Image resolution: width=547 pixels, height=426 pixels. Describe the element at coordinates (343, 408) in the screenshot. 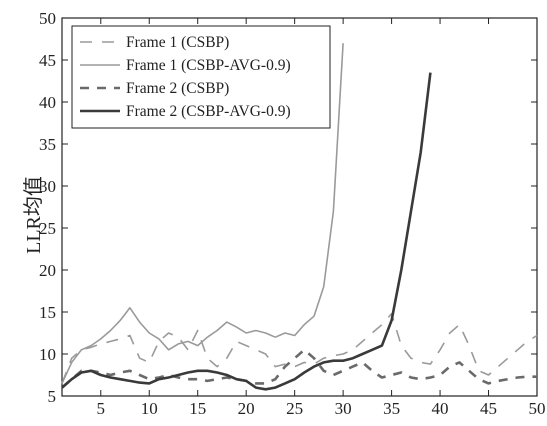

I see `x-tick-label: 30` at that location.